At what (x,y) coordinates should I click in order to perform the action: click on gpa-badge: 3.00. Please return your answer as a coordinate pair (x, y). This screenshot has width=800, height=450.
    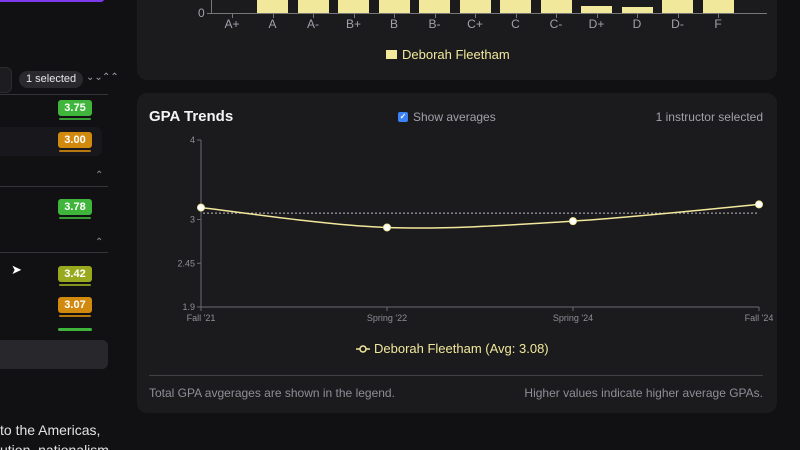
    Looking at the image, I should click on (75, 142).